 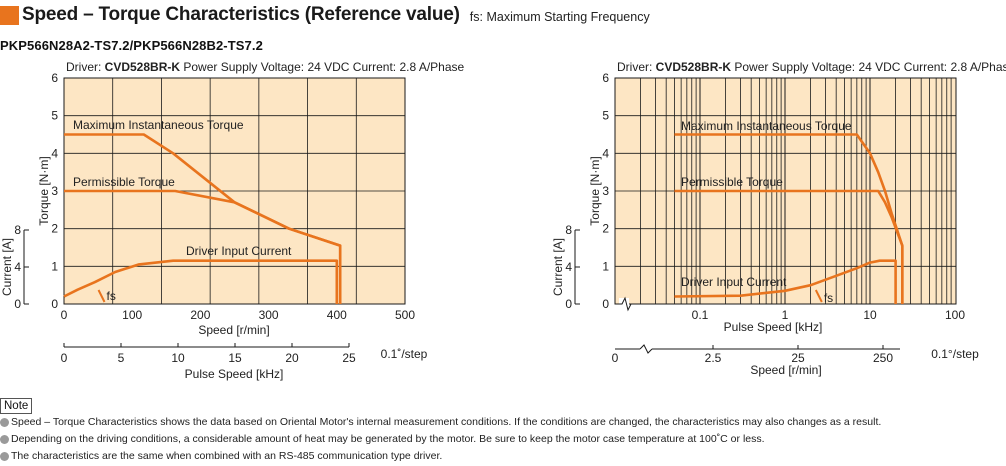 I want to click on left-y-tick: 0, so click(x=54, y=304).